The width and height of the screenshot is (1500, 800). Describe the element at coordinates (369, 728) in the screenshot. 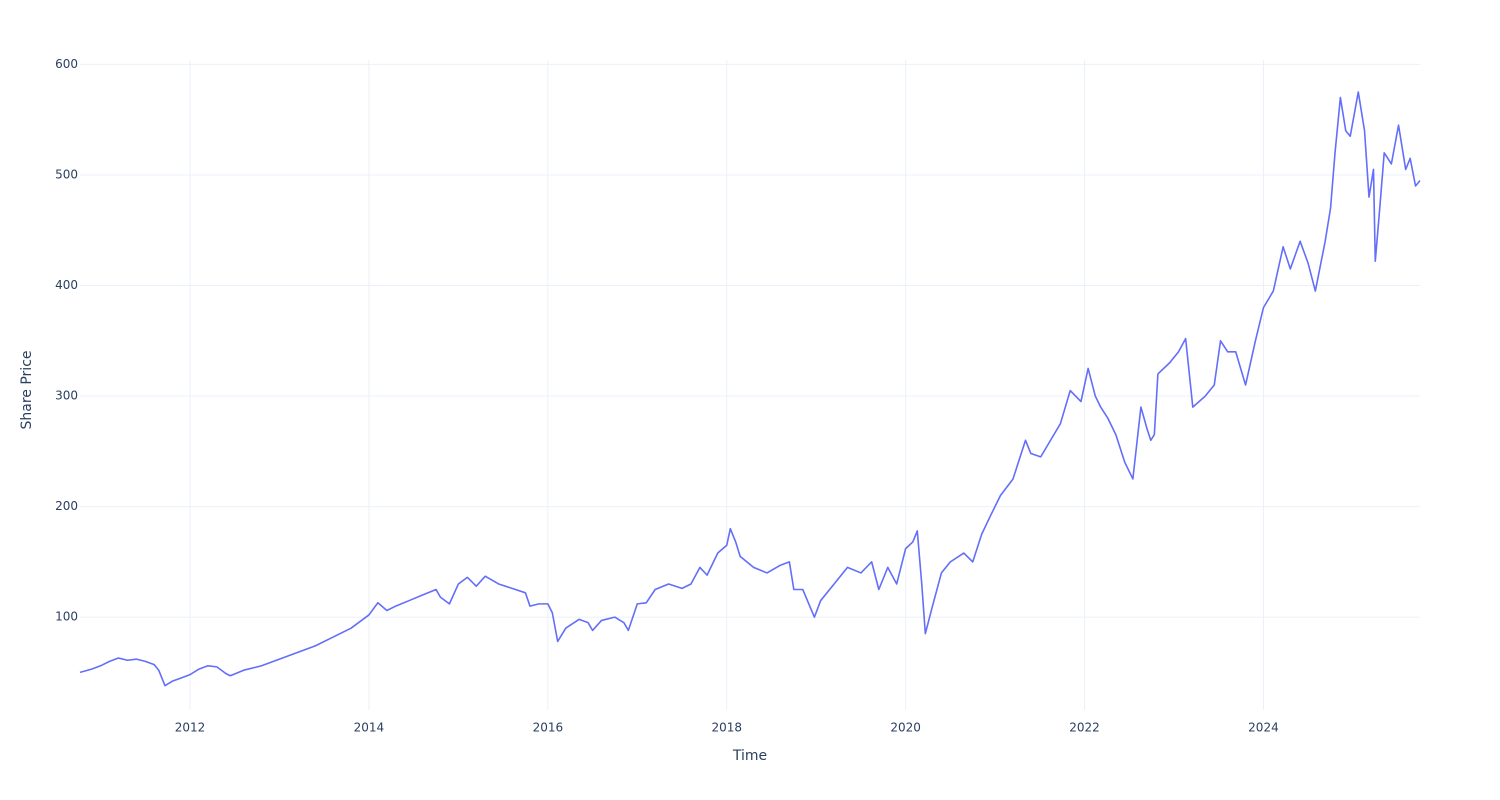

I see `x-tick-label: 2014` at that location.